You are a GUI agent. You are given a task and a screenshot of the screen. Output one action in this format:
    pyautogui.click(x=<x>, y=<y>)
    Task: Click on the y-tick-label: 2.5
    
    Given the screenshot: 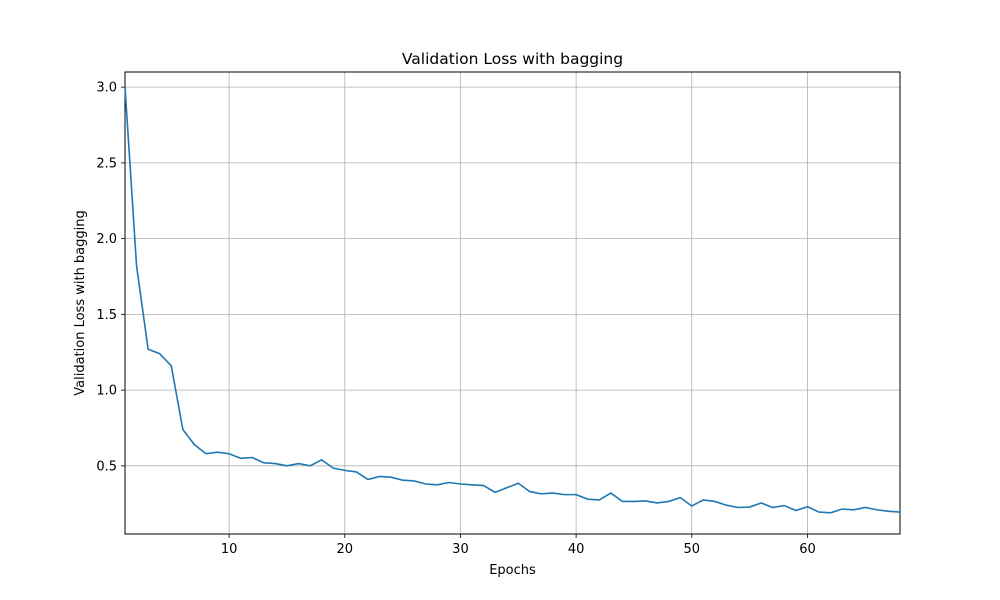 What is the action you would take?
    pyautogui.click(x=106, y=163)
    